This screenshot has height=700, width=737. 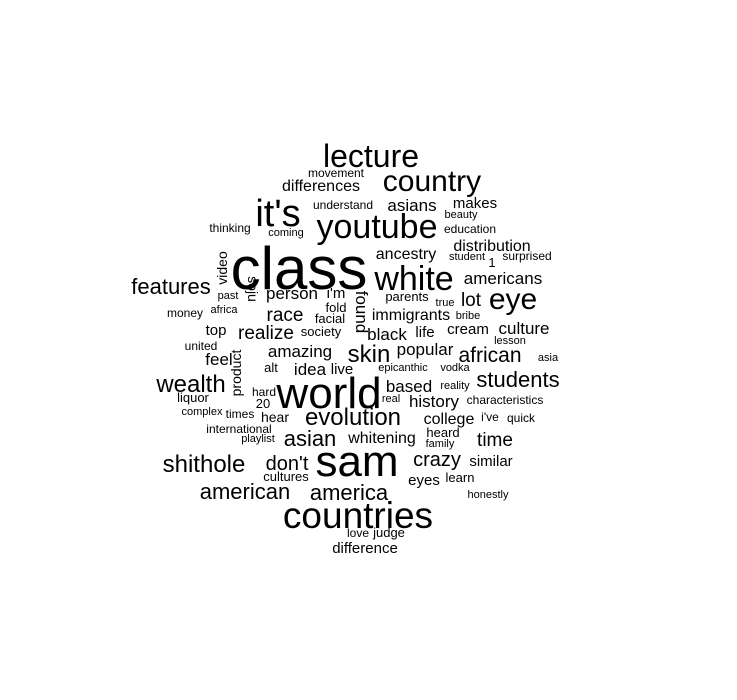 I want to click on word-characteristics: characteristics, so click(x=505, y=400).